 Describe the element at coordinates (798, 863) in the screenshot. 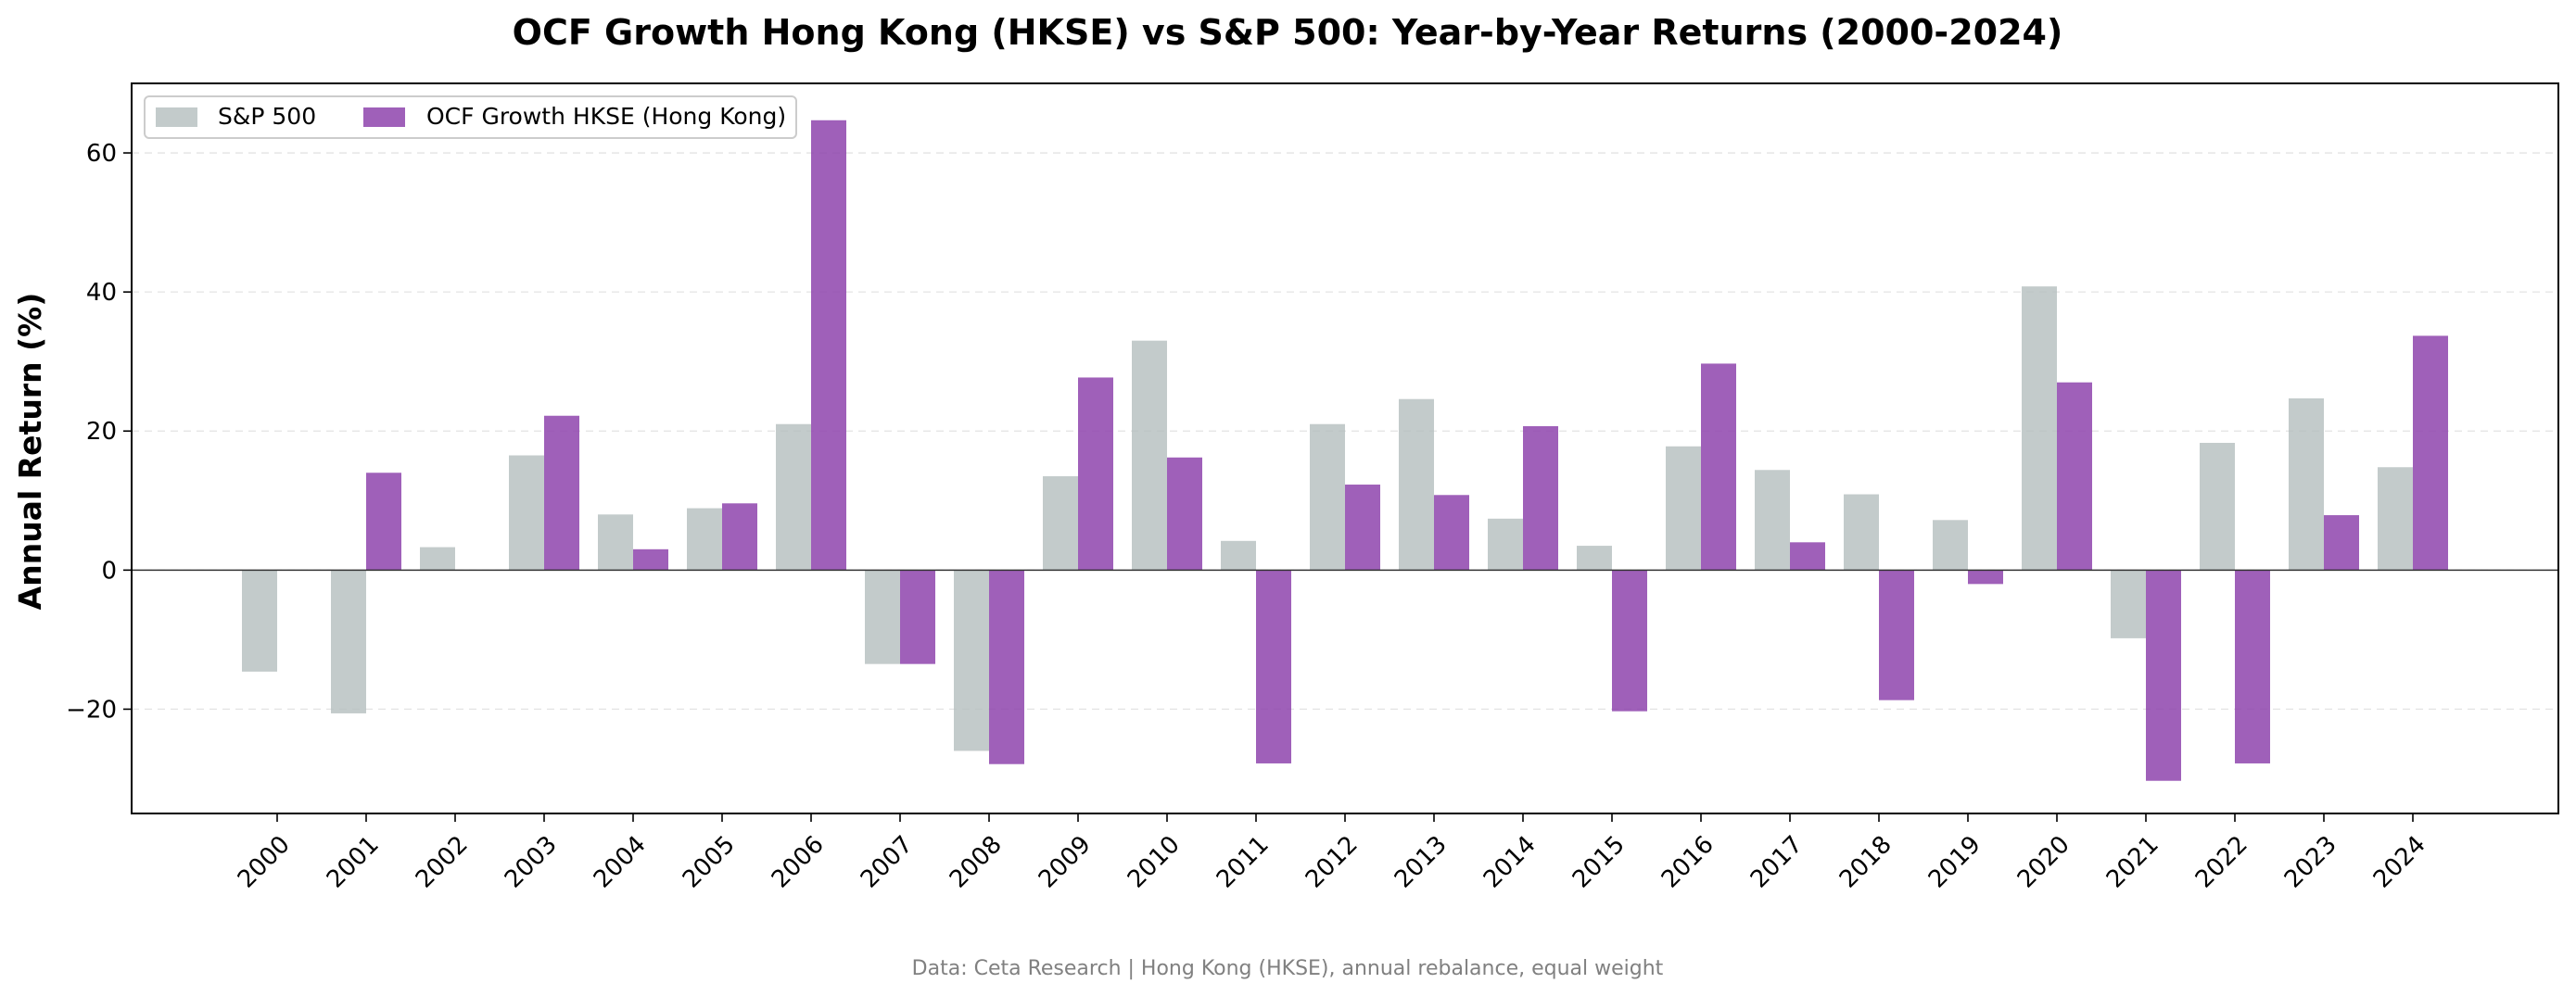

I see `x-tick-label: 2006` at that location.